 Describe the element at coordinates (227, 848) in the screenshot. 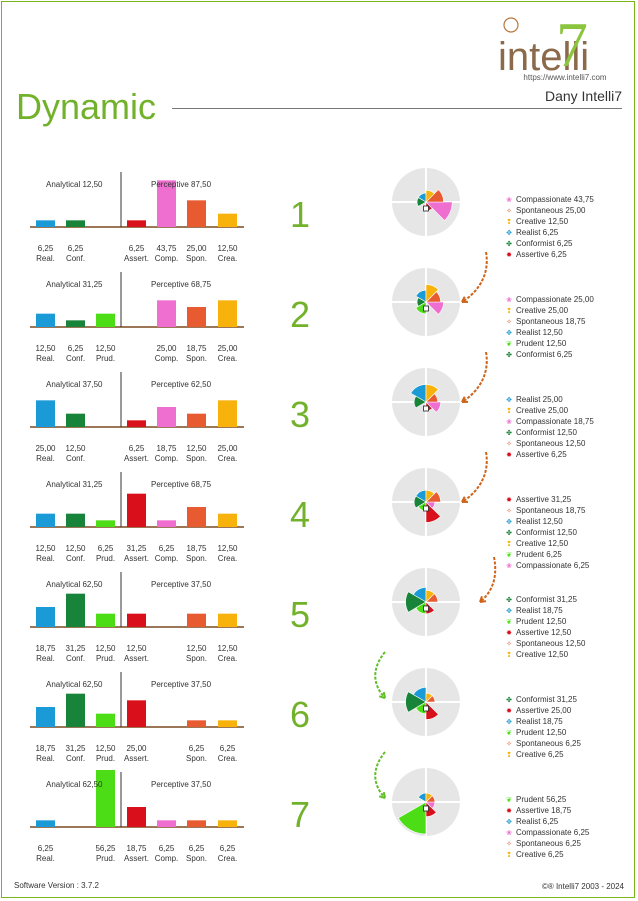

I see `bar-value-label: 6,25` at that location.